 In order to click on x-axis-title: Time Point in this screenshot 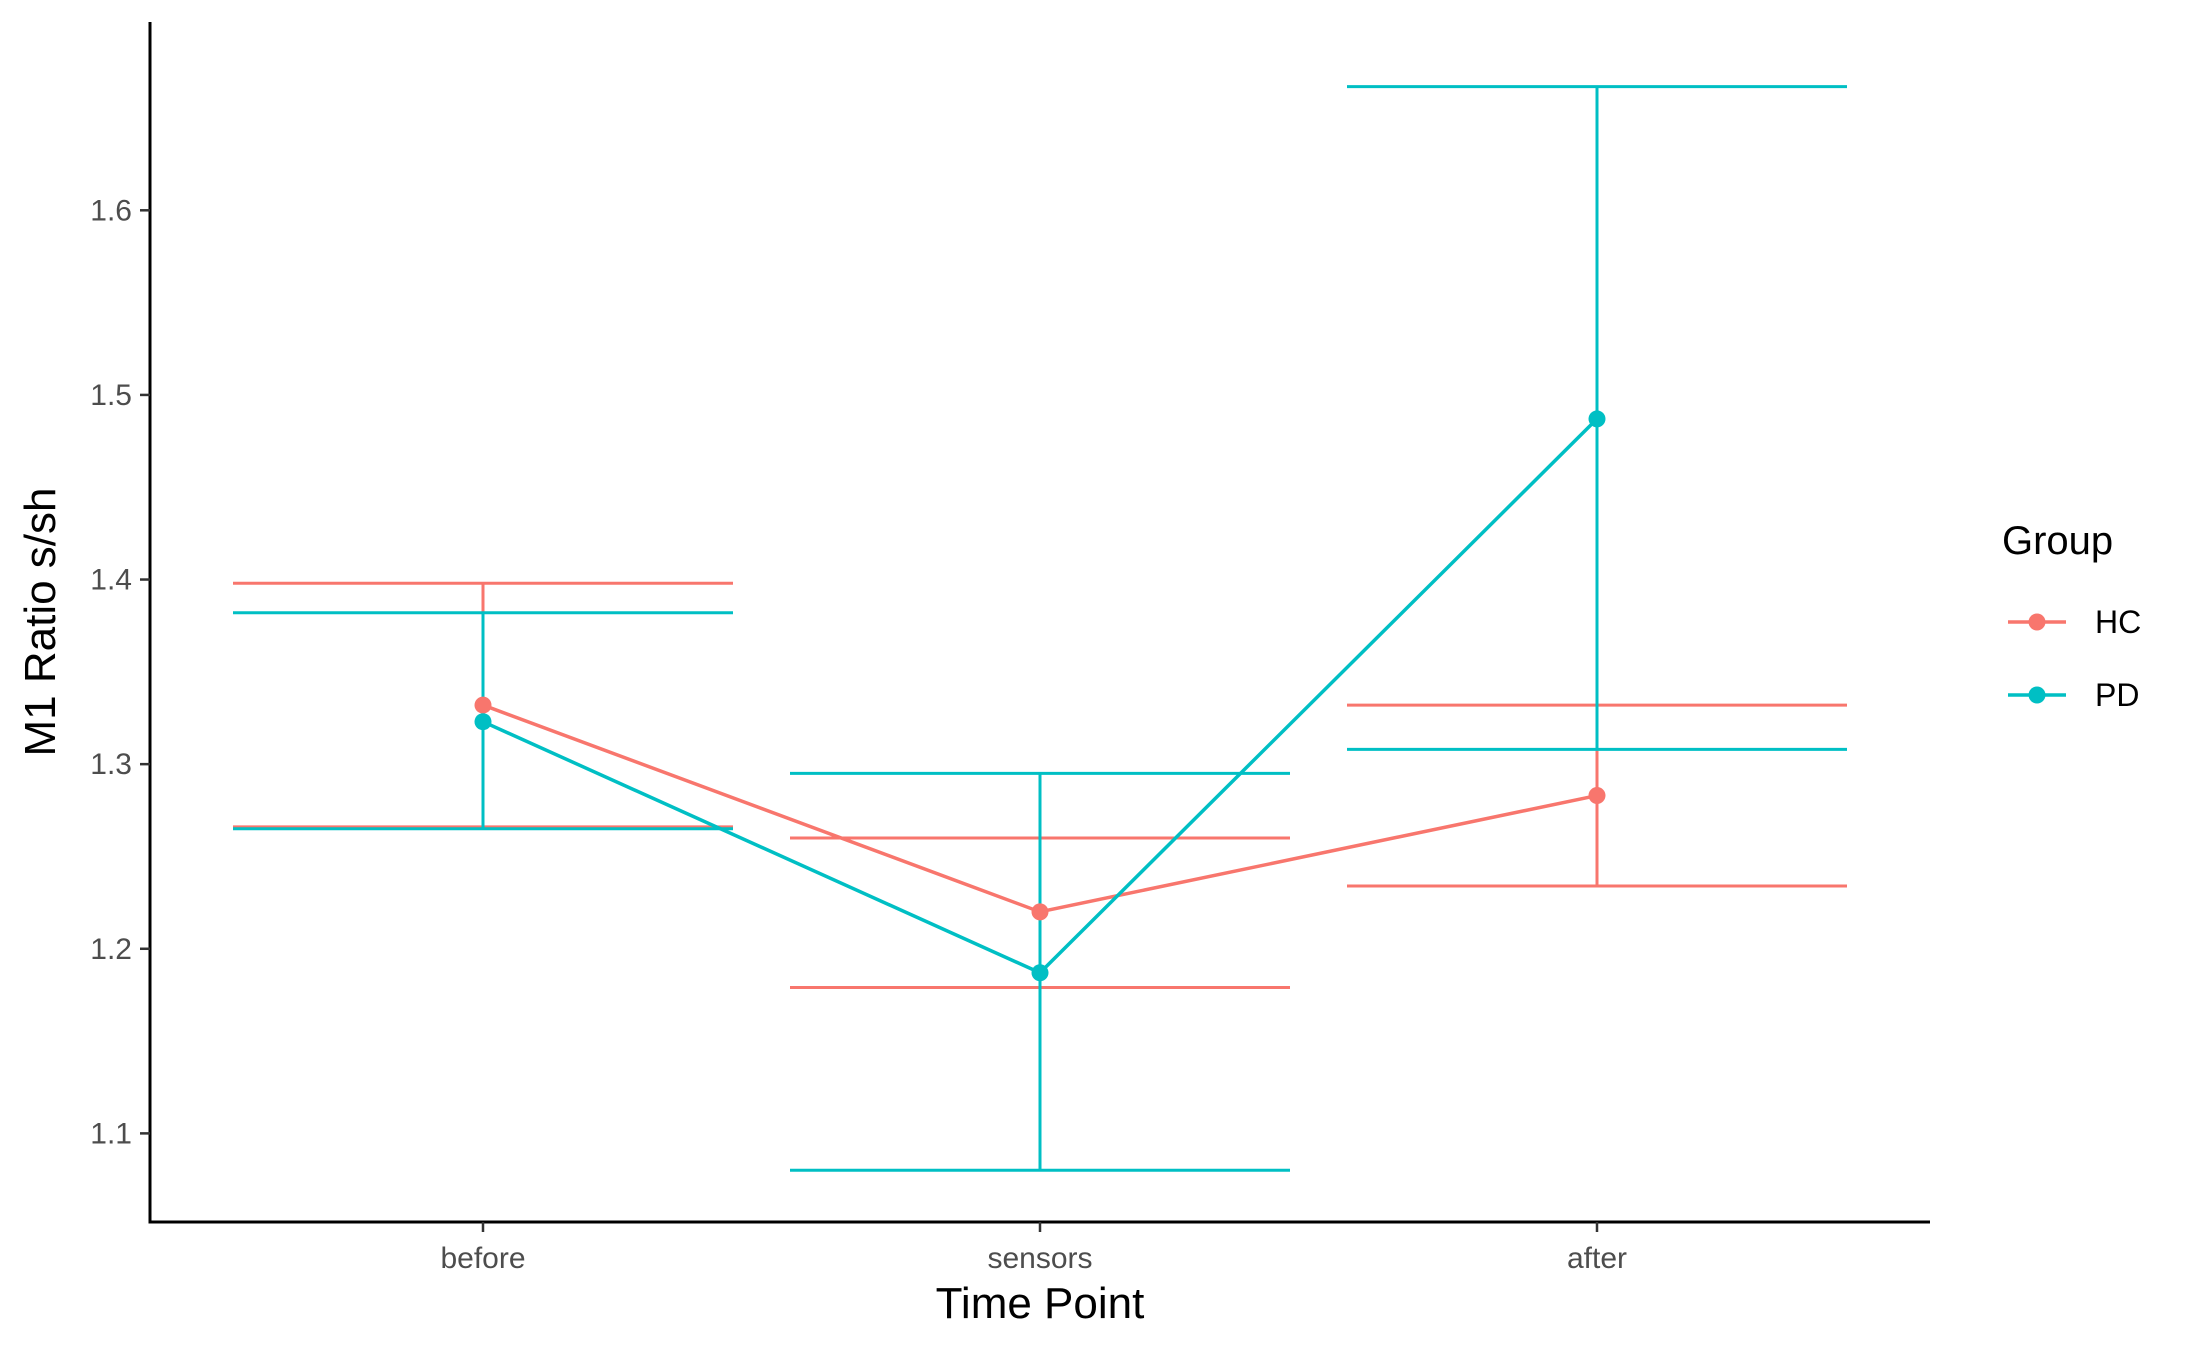, I will do `click(1040, 1303)`.